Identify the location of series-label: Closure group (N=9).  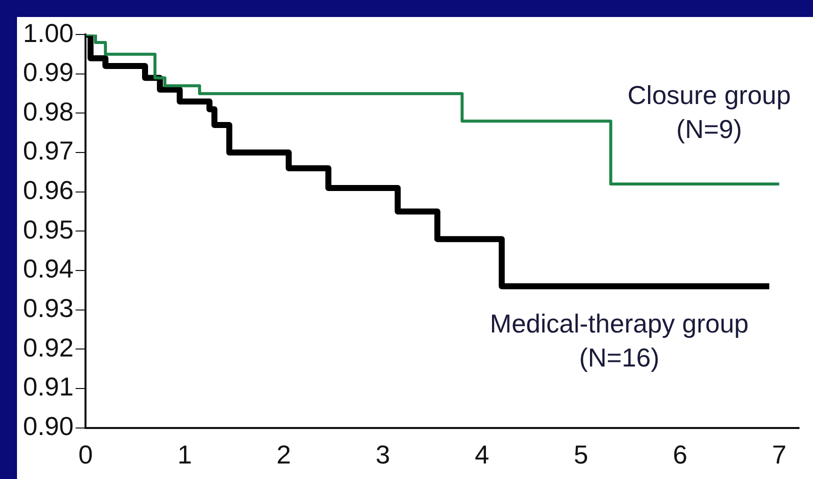
(709, 112).